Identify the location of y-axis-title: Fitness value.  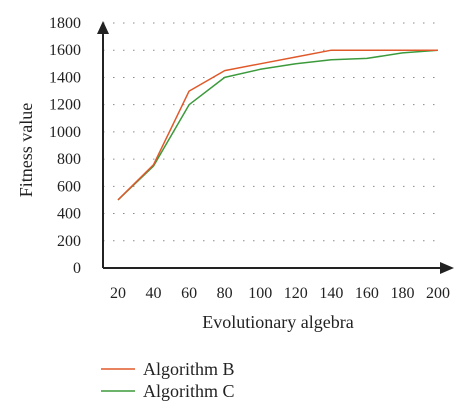
(26, 150).